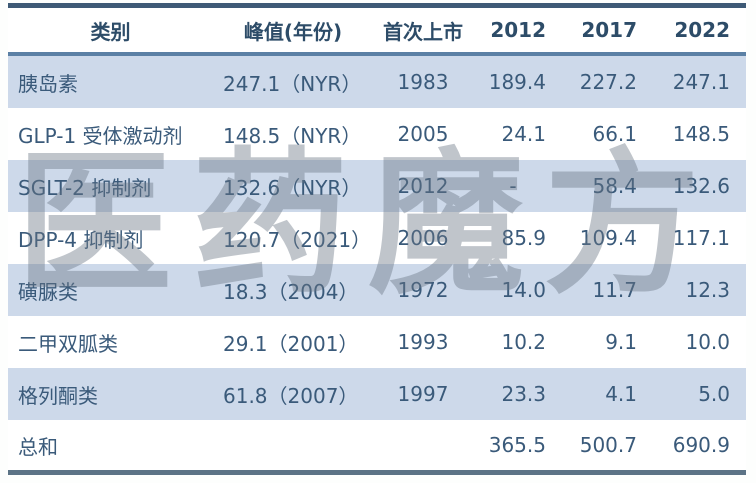  Describe the element at coordinates (609, 30) in the screenshot. I see `header-cell-2017: 2017` at that location.